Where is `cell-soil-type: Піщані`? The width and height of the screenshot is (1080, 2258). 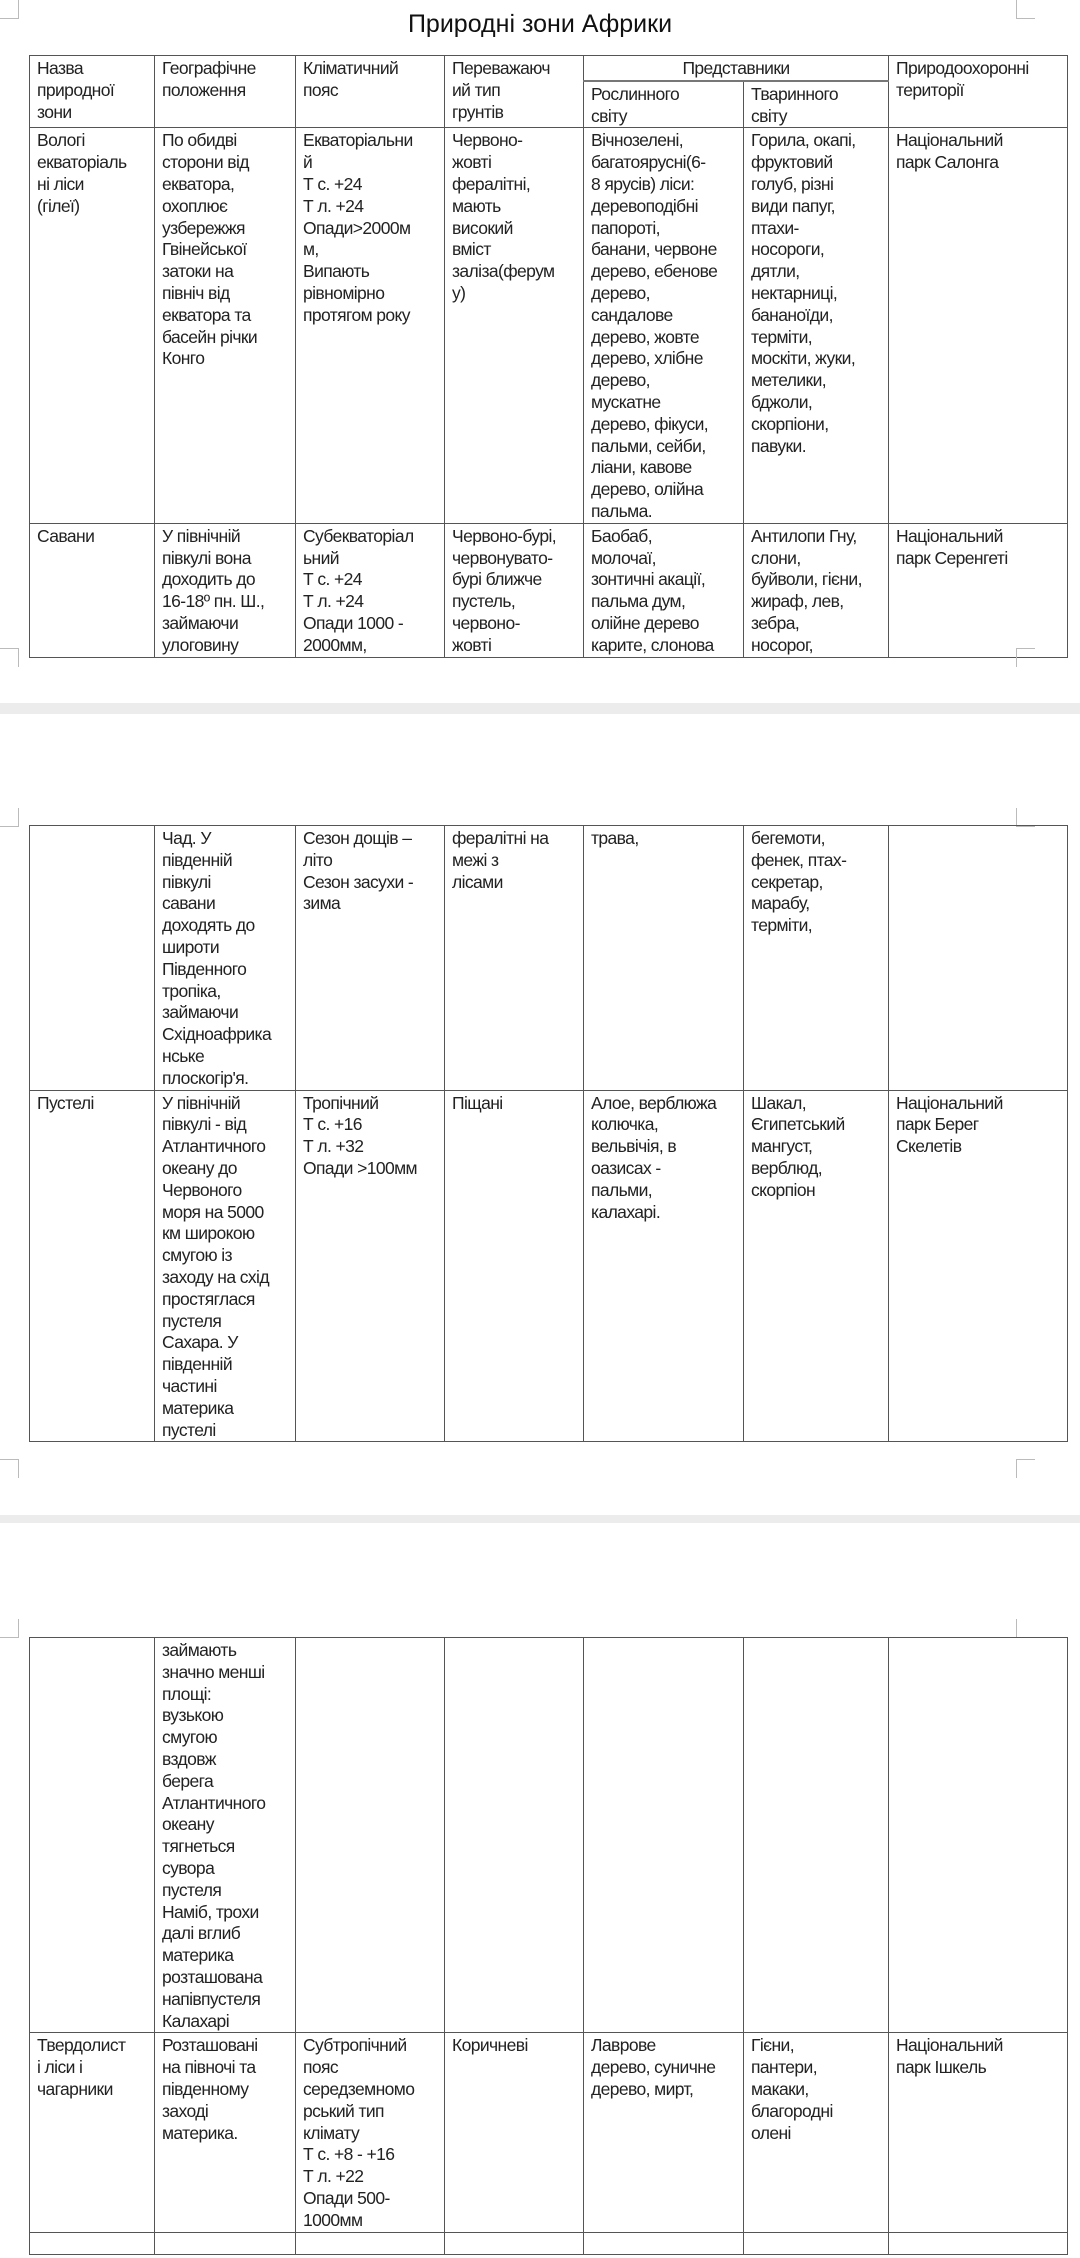
cell-soil-type: Піщані is located at coordinates (514, 1266).